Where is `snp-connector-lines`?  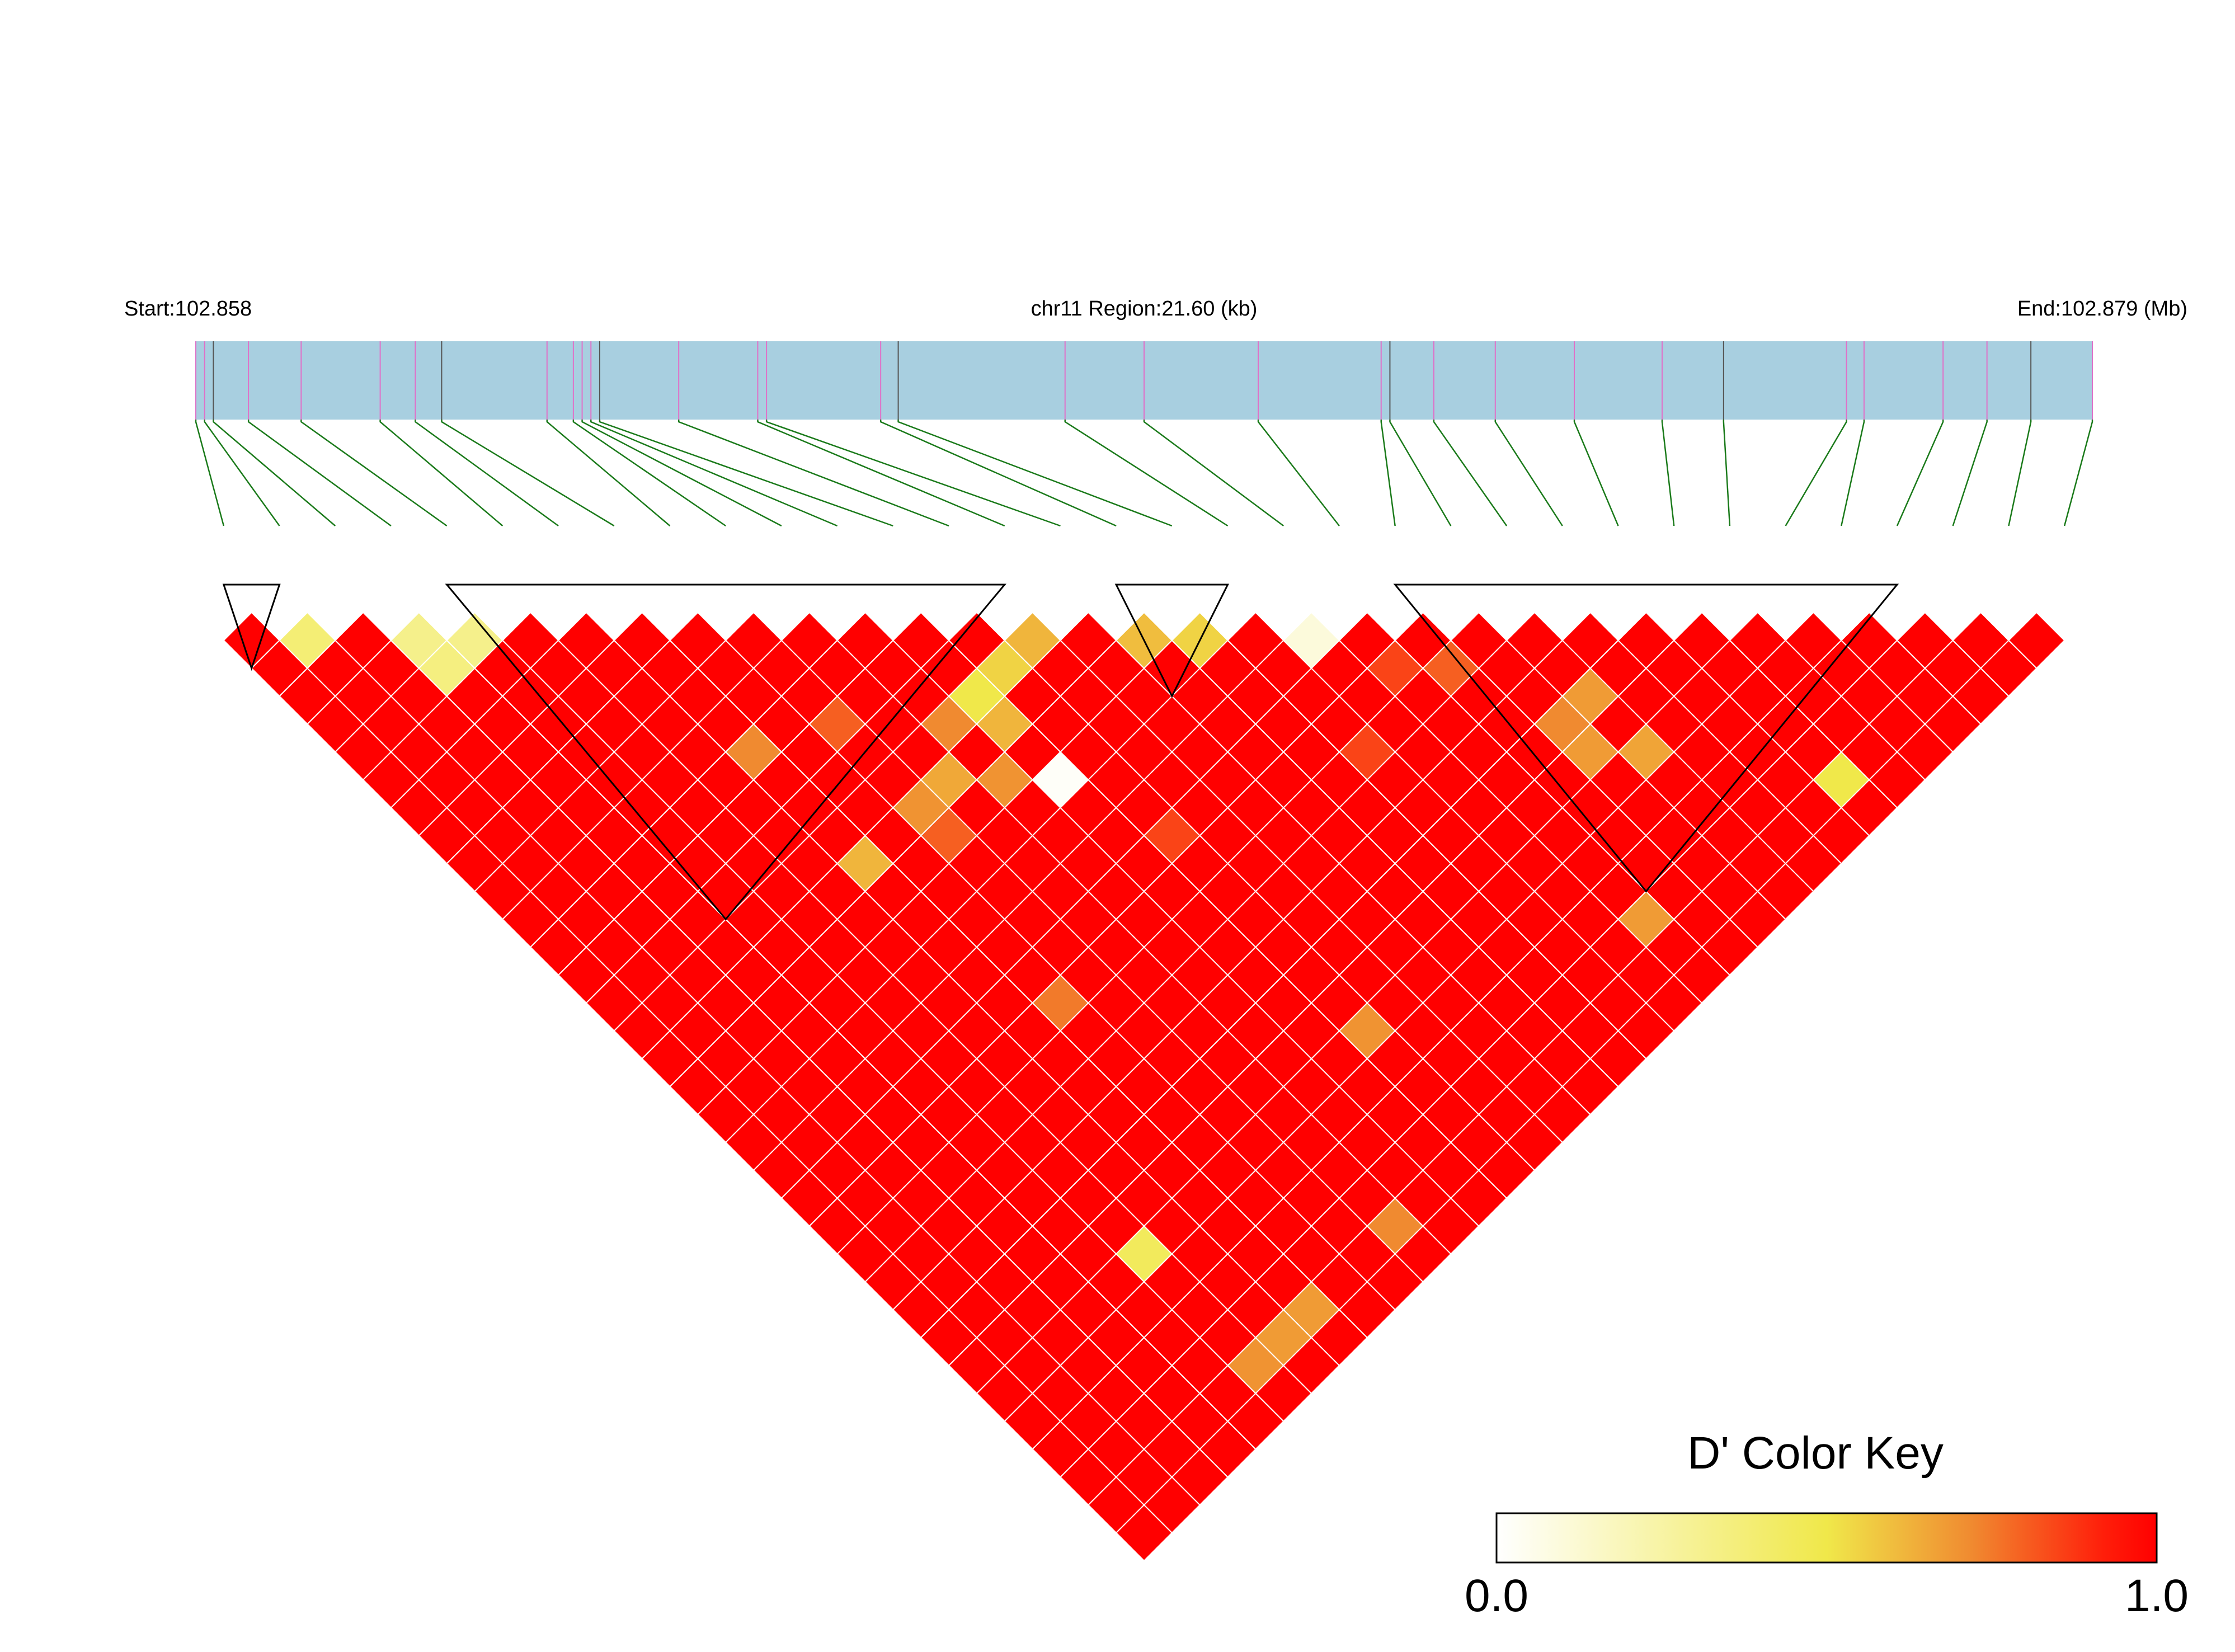
snp-connector-lines is located at coordinates (1144, 473).